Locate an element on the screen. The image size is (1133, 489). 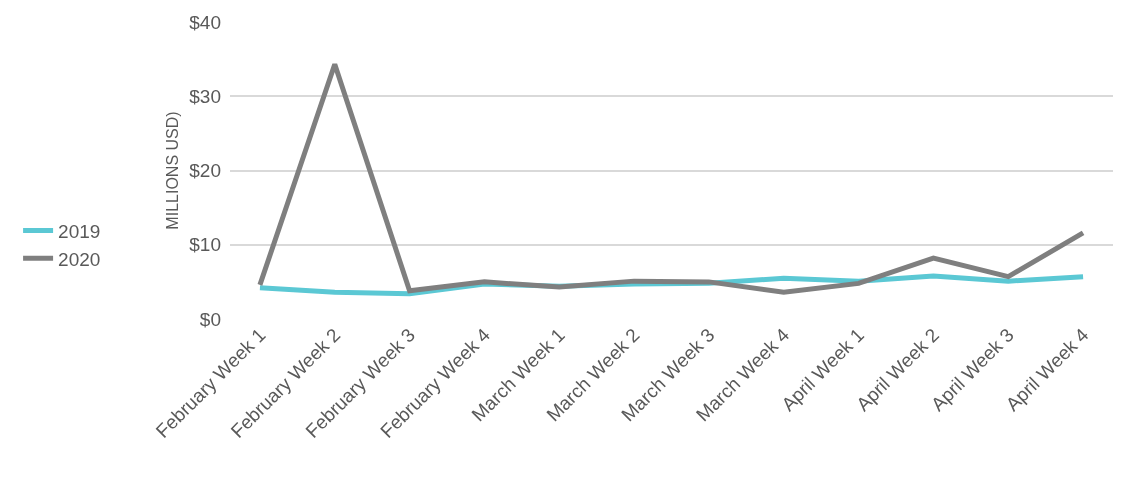
y-axis-title: MILLIONS USD) is located at coordinates (173, 170).